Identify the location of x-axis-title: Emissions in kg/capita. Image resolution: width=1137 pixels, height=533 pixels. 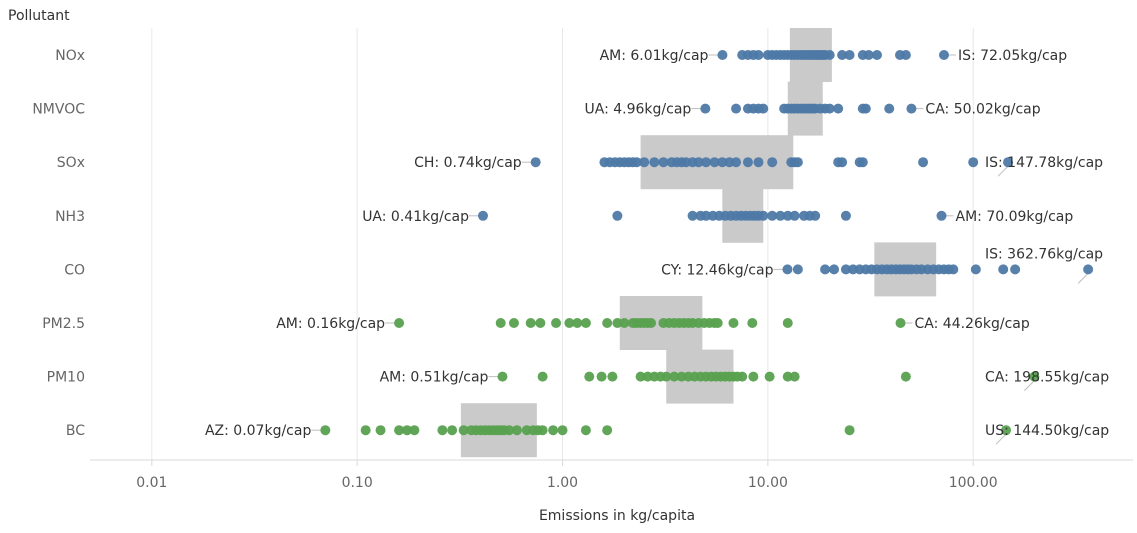
(617, 516).